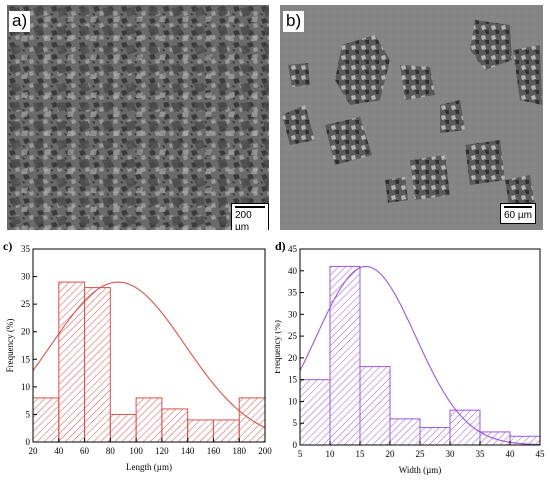 The width and height of the screenshot is (550, 483). I want to click on panel-letter-b: b), so click(294, 21).